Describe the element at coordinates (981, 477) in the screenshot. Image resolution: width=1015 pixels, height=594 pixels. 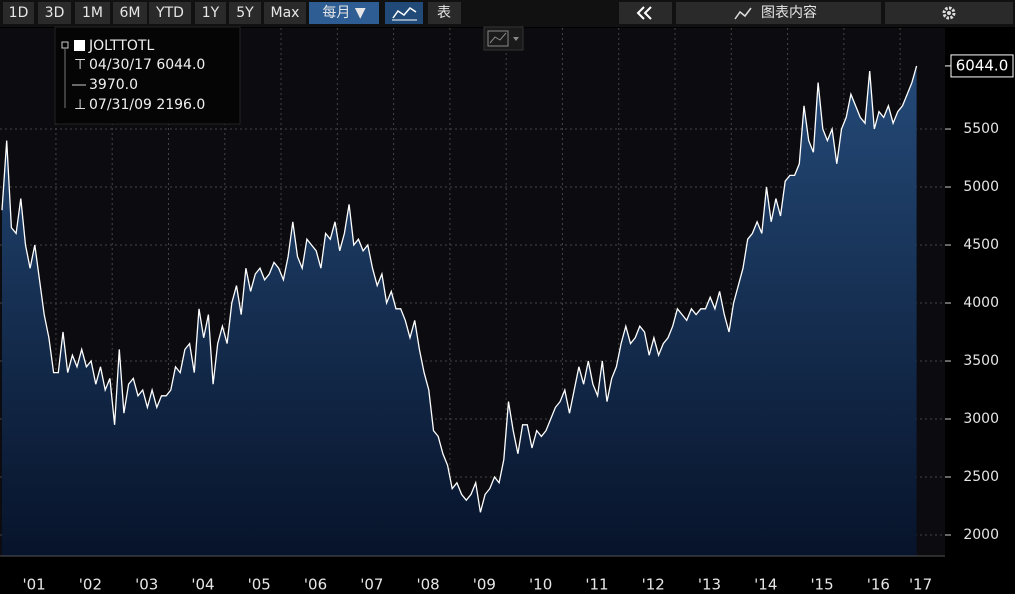
I see `y-tick-label: 2500` at that location.